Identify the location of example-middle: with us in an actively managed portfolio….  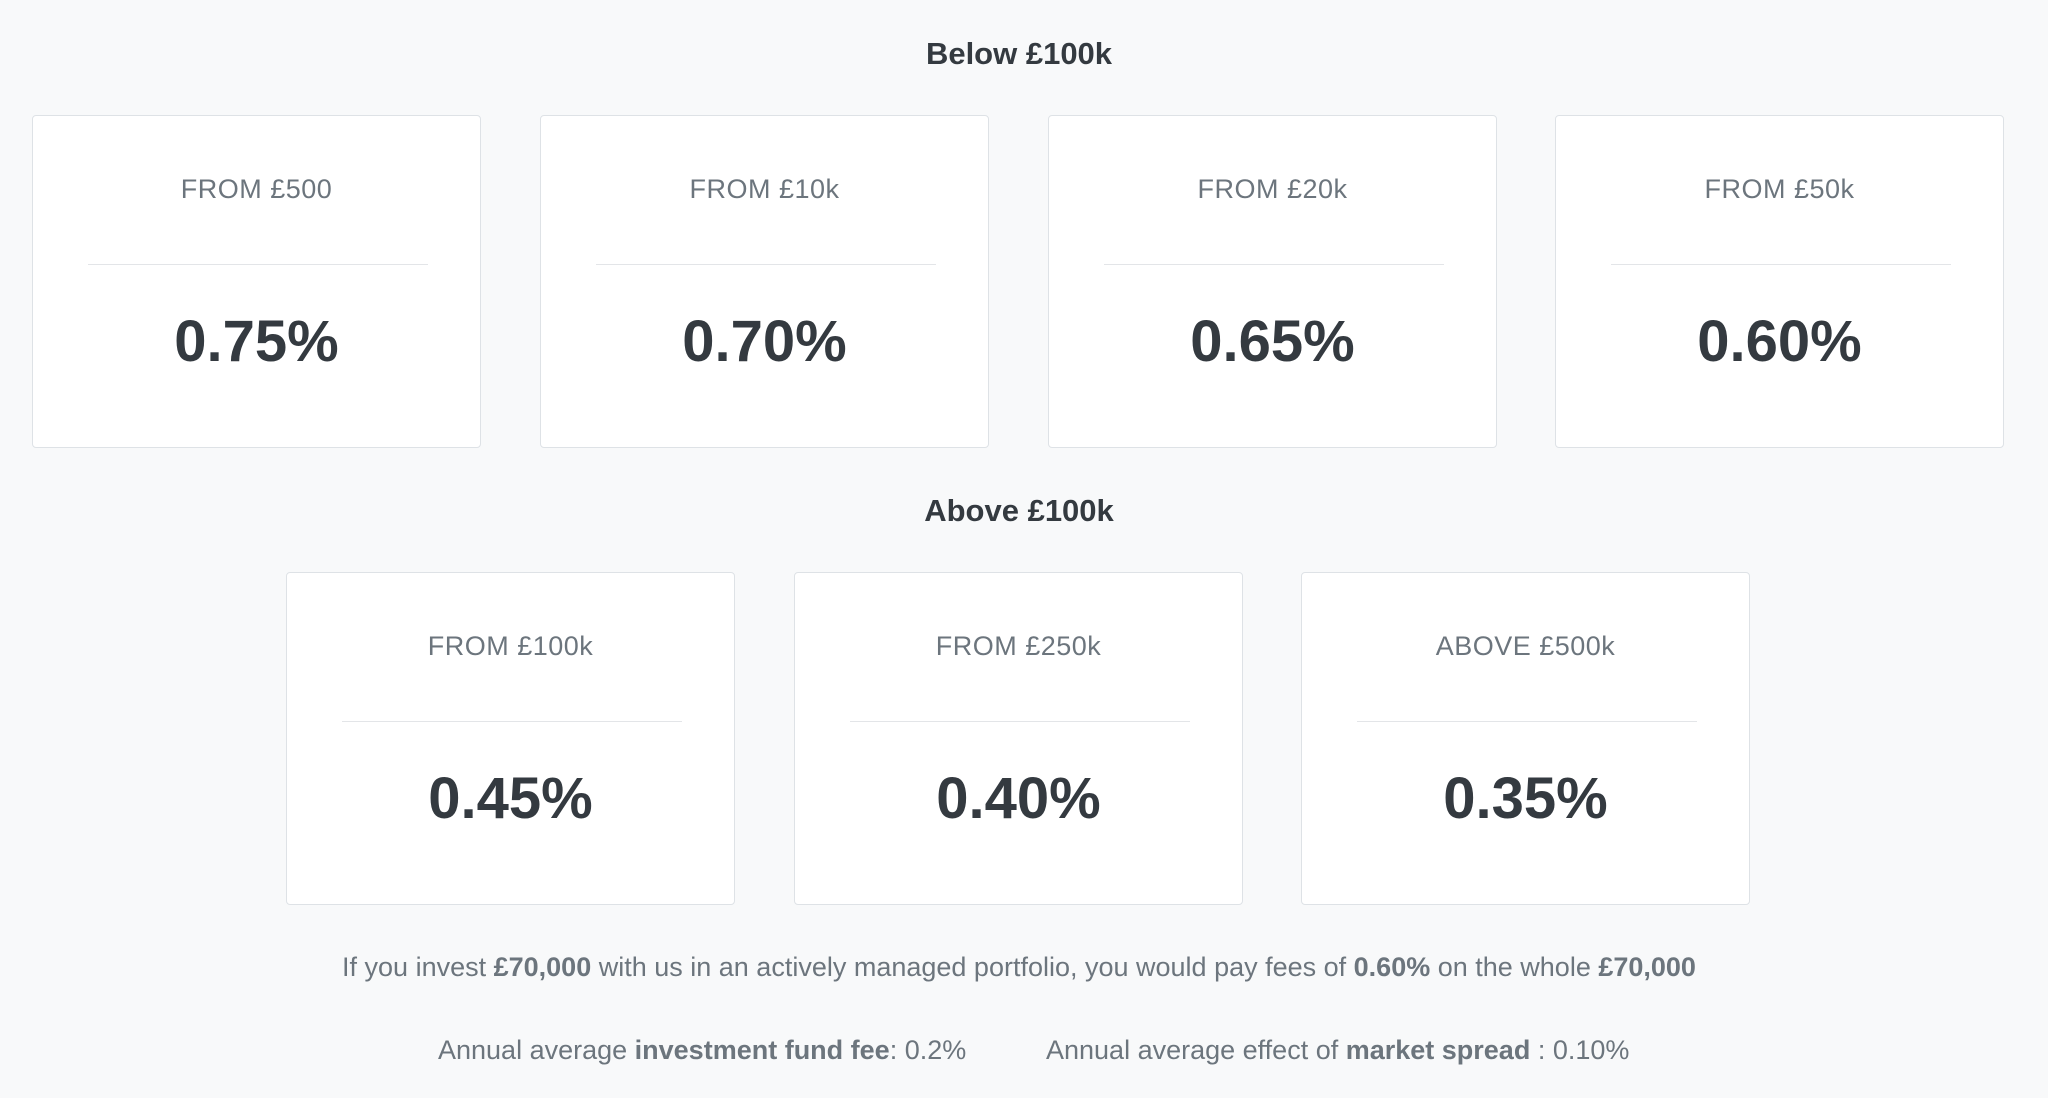
(972, 967).